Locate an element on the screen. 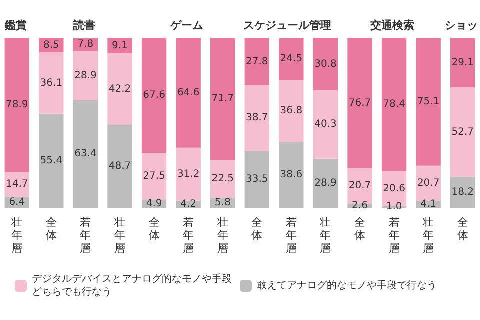 The height and width of the screenshot is (320, 480). data-label: 2.6 is located at coordinates (360, 206).